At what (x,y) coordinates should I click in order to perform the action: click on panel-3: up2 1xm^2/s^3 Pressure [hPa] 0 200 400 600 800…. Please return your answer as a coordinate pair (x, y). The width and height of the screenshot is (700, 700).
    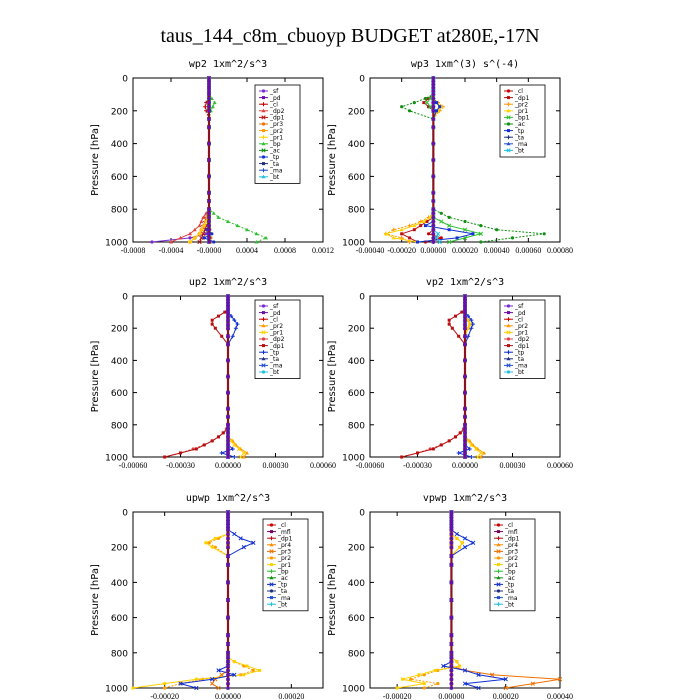
    Looking at the image, I should click on (213, 373).